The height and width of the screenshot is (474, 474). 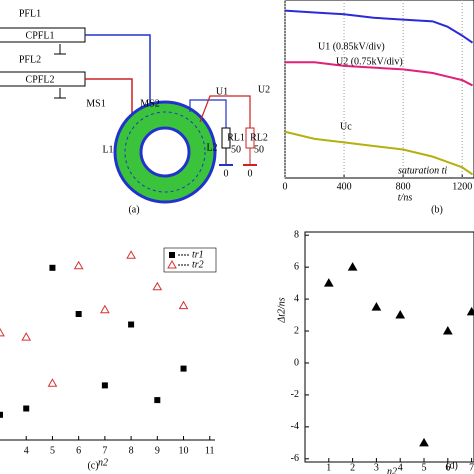 I want to click on circuit-label: U1, so click(x=222, y=91).